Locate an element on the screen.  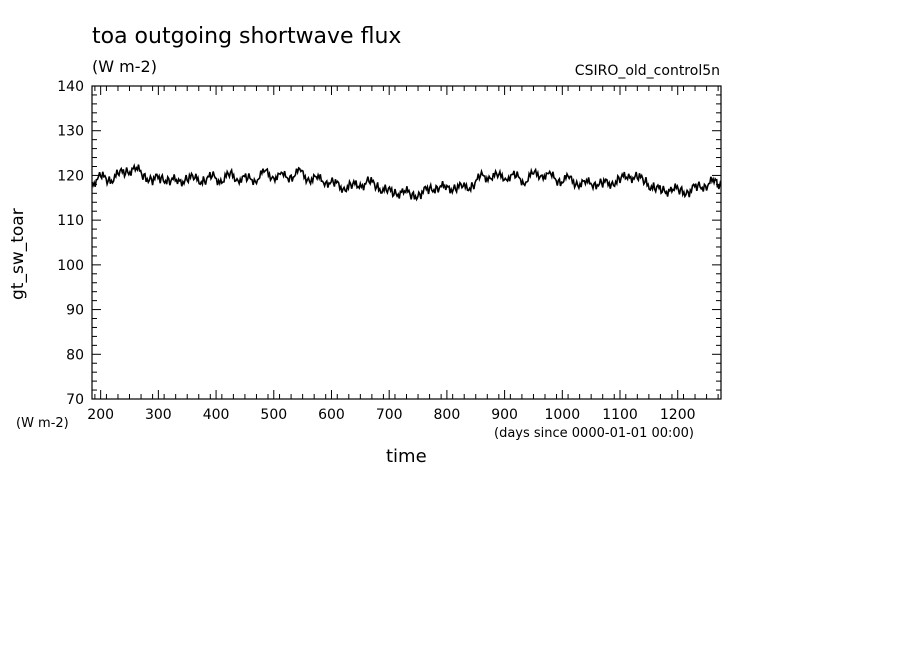
x-tick-label: 800 is located at coordinates (447, 415).